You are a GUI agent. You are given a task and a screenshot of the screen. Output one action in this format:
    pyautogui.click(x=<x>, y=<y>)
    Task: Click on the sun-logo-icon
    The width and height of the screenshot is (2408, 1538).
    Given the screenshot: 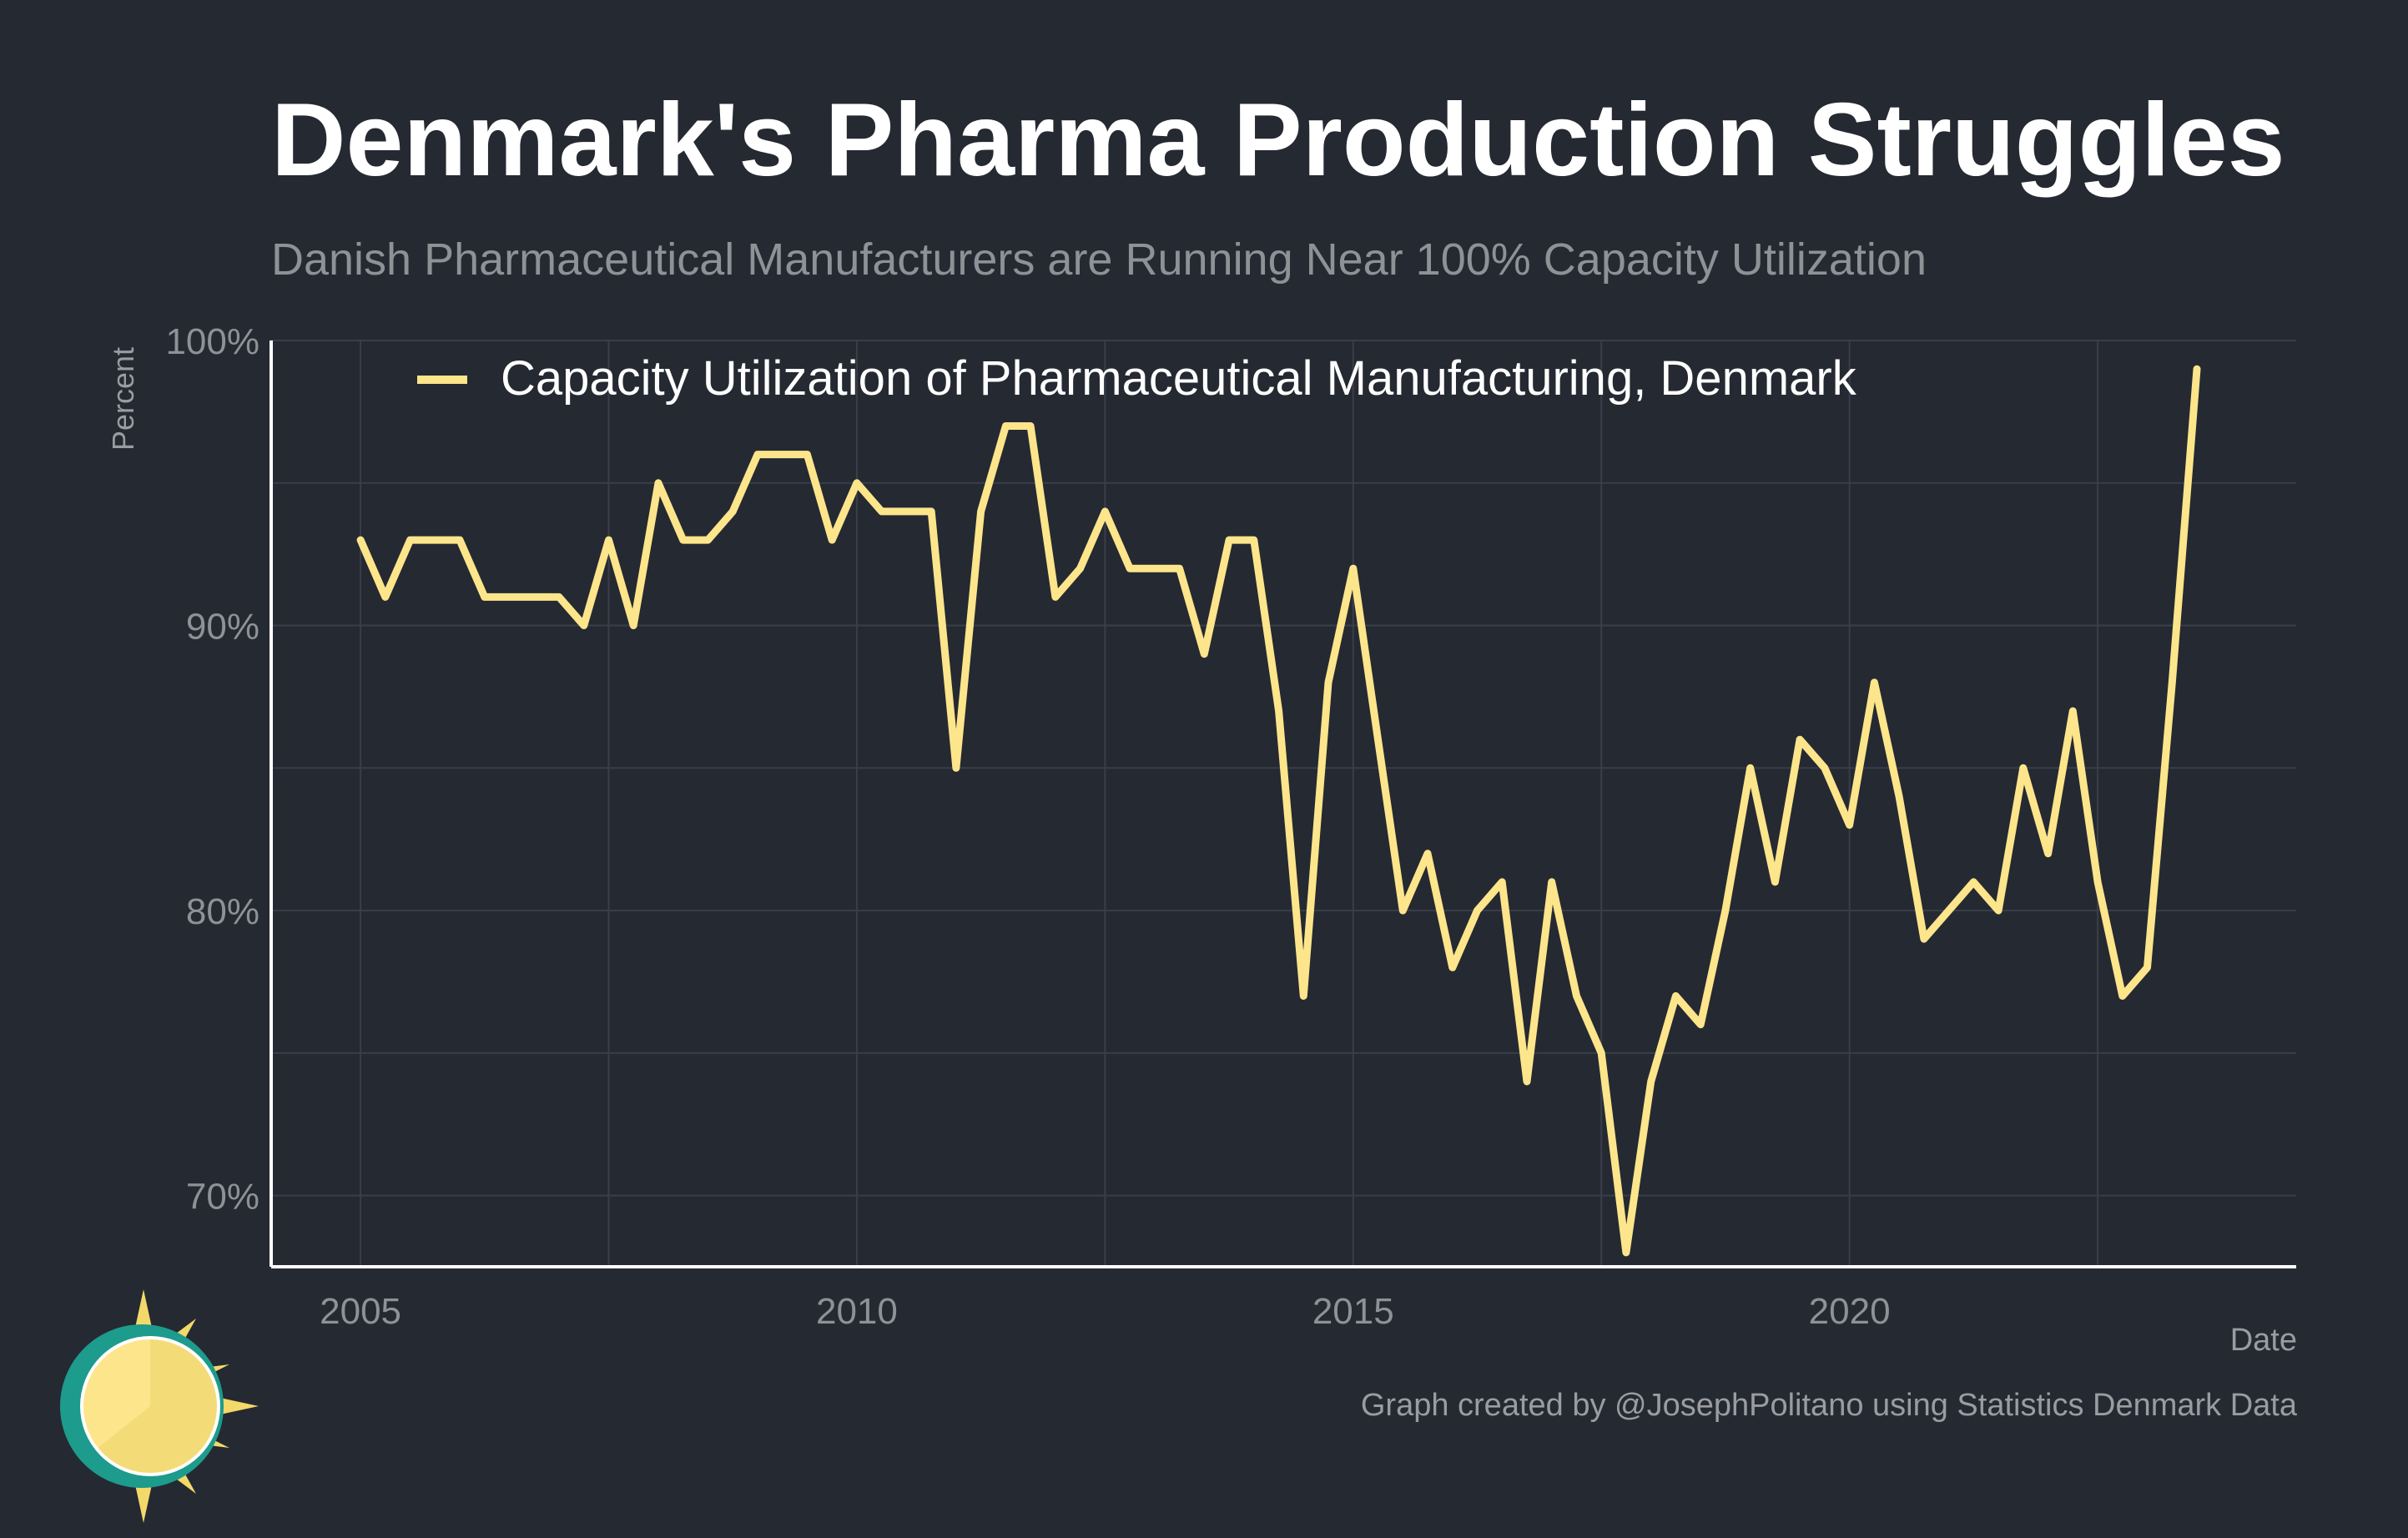 What is the action you would take?
    pyautogui.click(x=159, y=1406)
    